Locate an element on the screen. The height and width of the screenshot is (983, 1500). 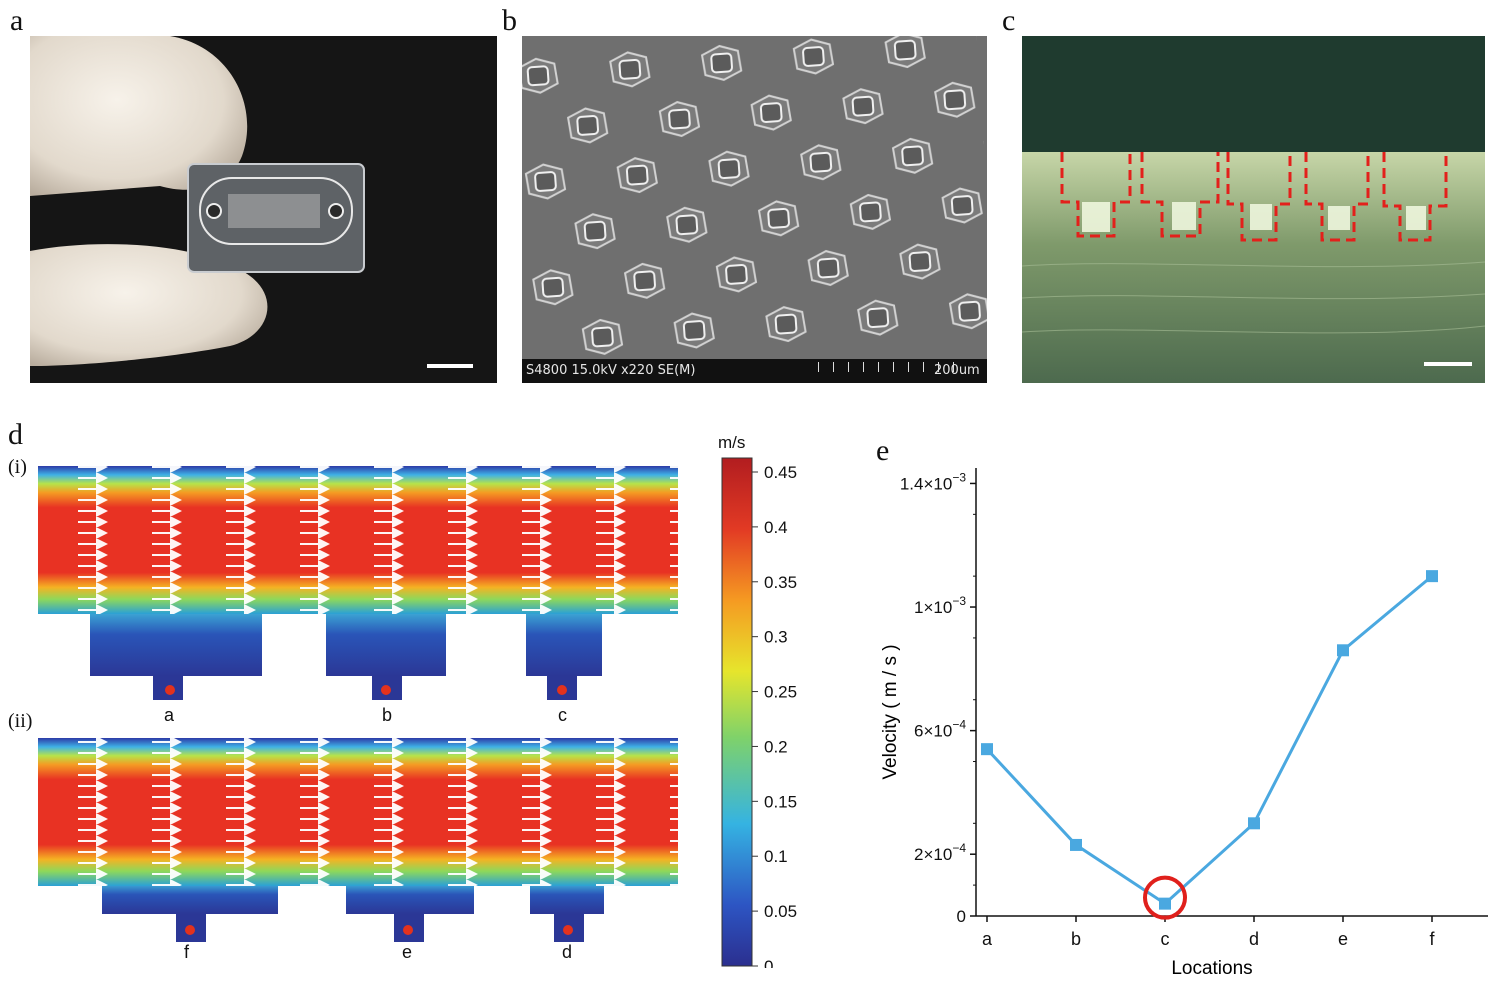
panel-label-e: e is located at coordinates (883, 450).